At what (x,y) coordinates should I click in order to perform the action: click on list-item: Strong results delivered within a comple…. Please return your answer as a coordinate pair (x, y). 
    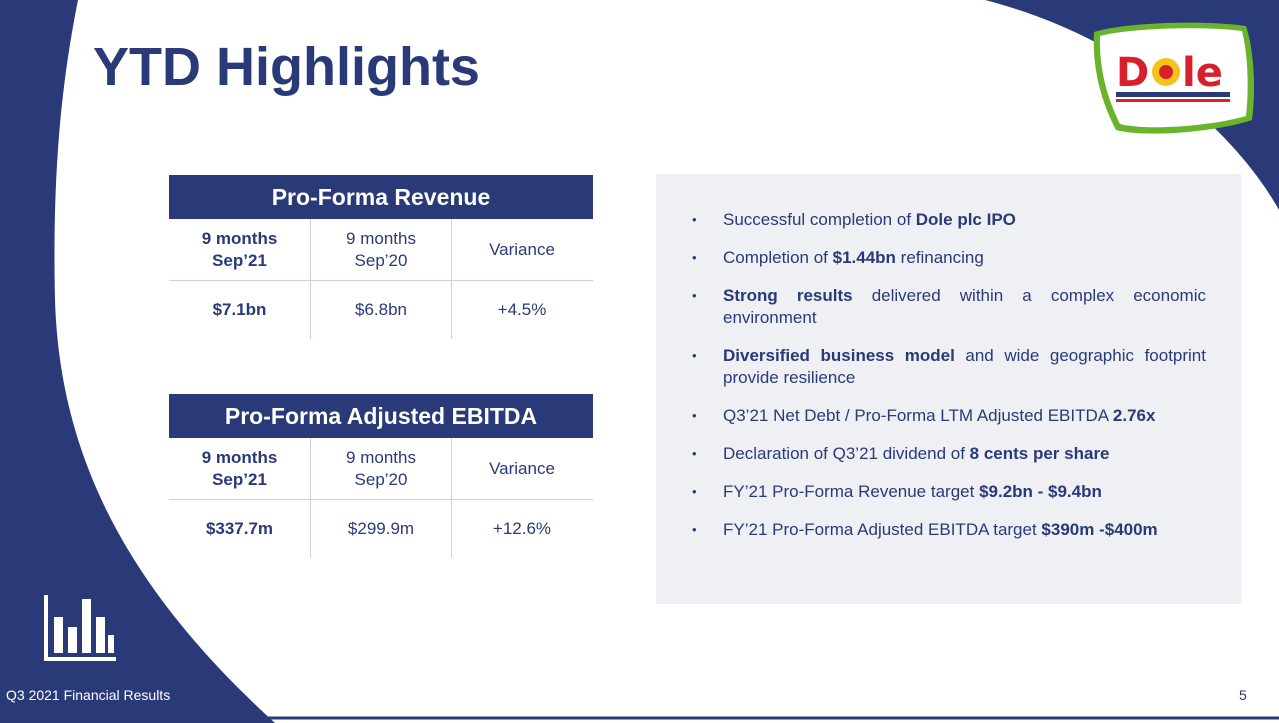
    Looking at the image, I should click on (949, 307).